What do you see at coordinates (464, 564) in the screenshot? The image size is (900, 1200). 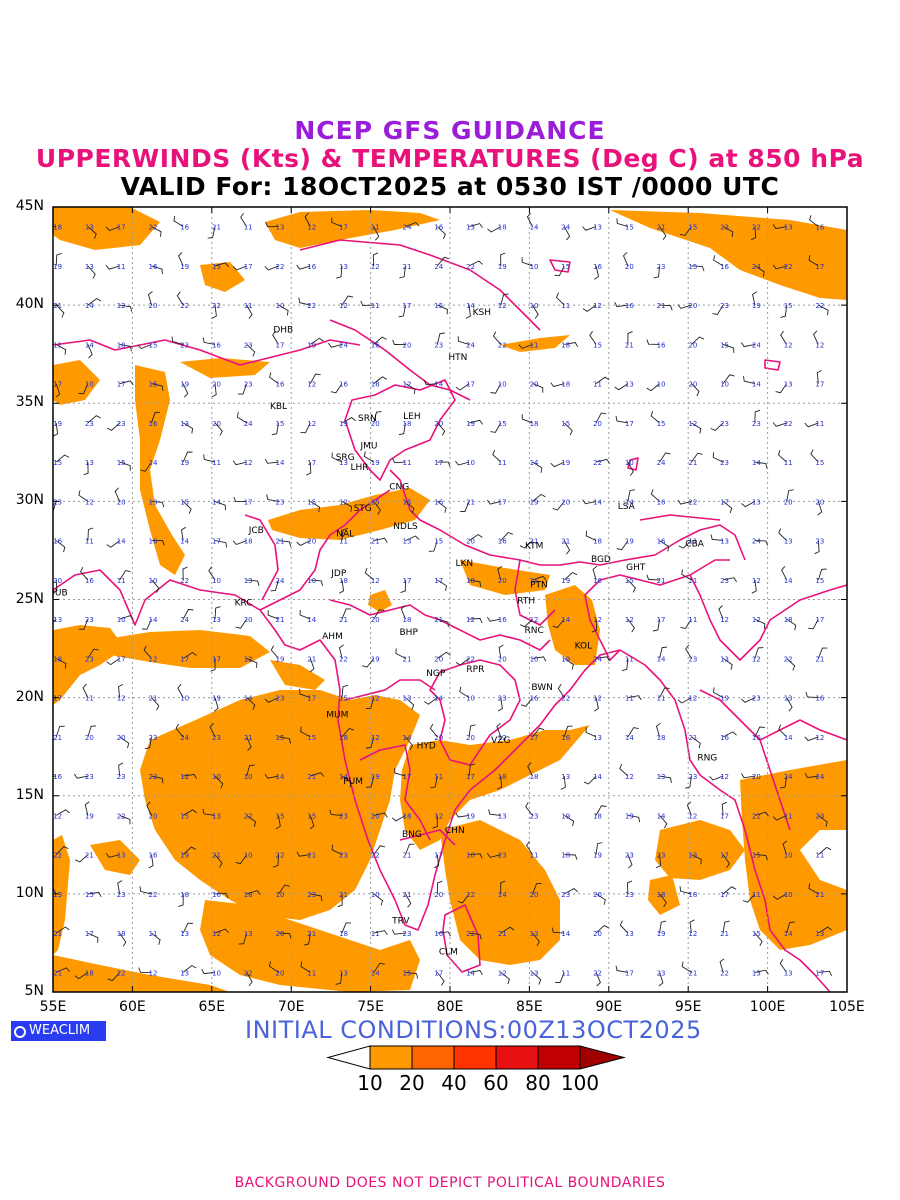 I see `station-label-lkn: LKN` at bounding box center [464, 564].